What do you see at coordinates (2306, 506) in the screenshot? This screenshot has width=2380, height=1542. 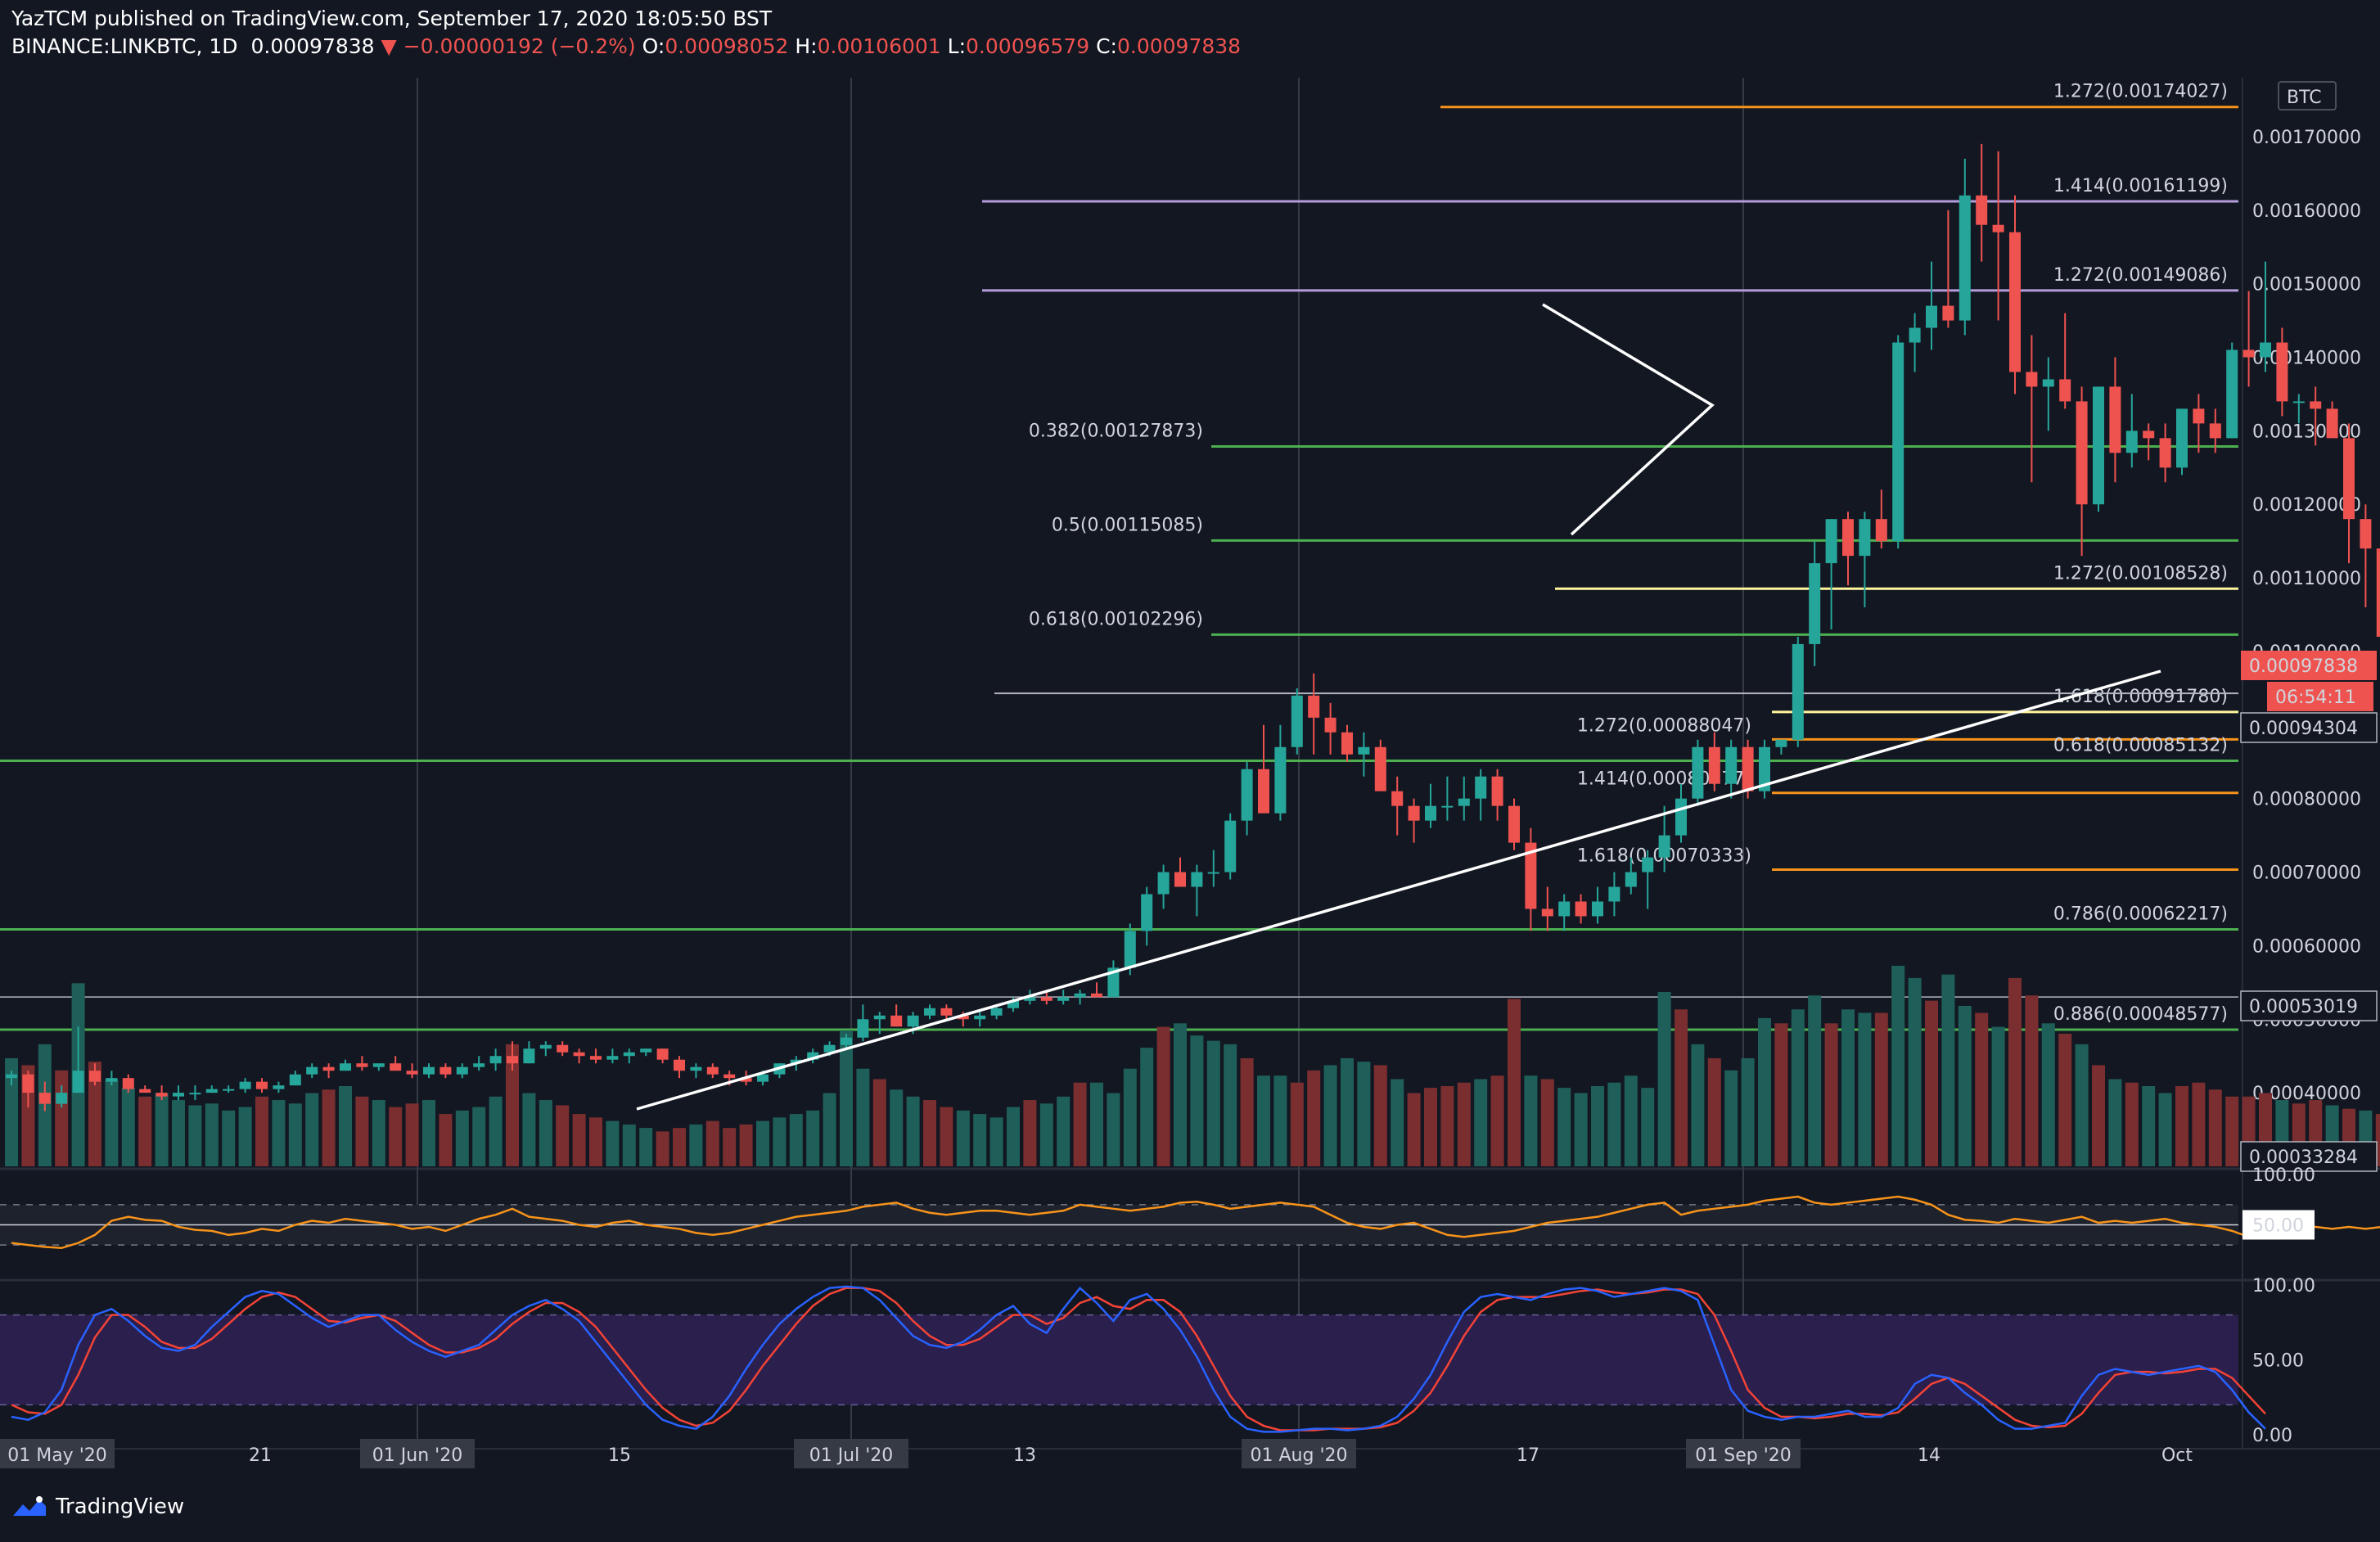 I see `y-tick-label: 0.00120000` at bounding box center [2306, 506].